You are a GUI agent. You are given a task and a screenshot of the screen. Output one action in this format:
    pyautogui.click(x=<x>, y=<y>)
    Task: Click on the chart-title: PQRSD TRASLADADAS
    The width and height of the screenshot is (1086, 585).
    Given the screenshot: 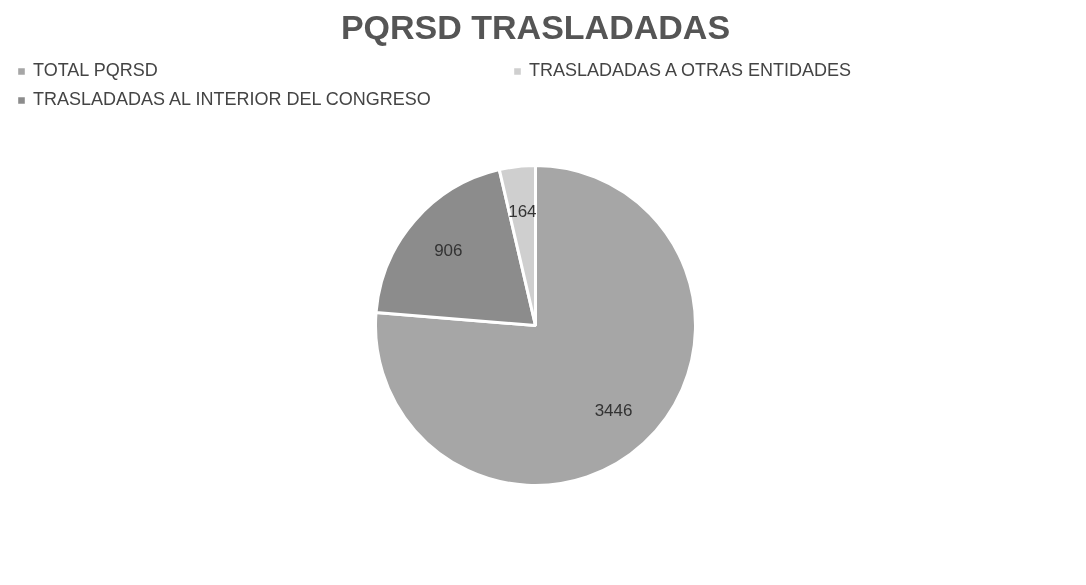 What is the action you would take?
    pyautogui.click(x=535, y=26)
    